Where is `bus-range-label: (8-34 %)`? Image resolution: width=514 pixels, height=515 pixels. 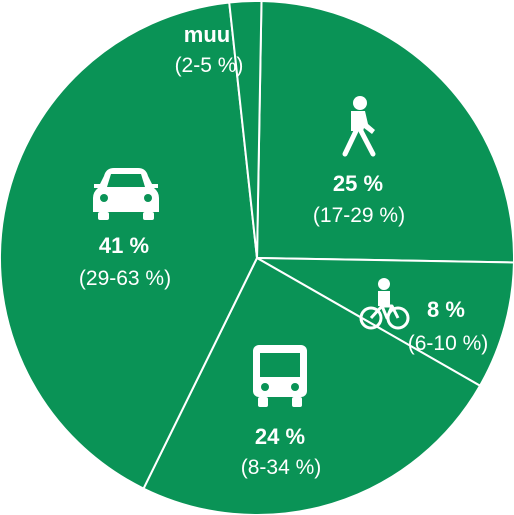
bus-range-label: (8-34 %) is located at coordinates (281, 467).